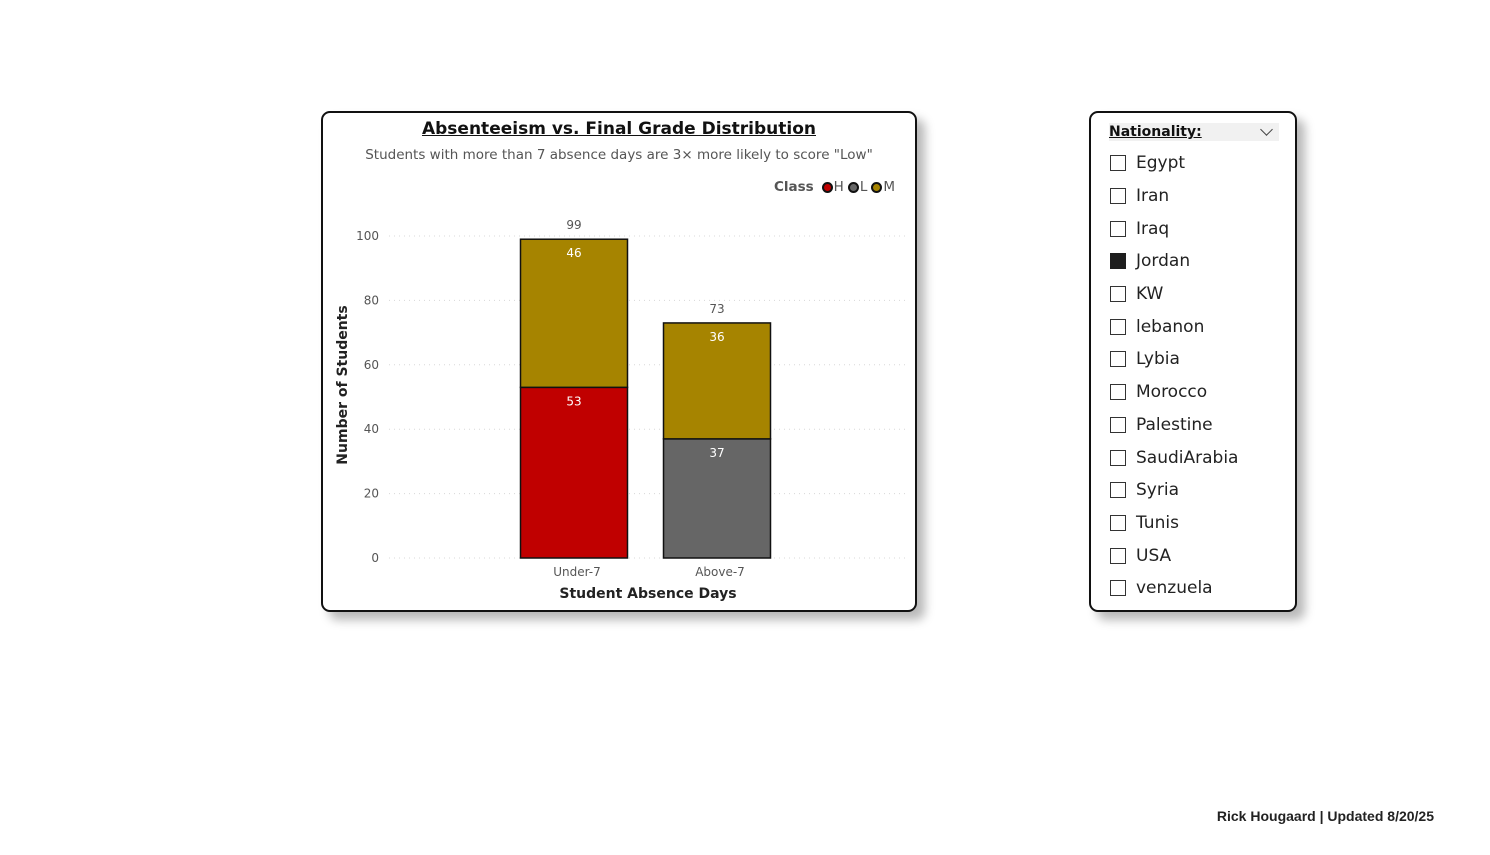  I want to click on data-label: 53, so click(573, 401).